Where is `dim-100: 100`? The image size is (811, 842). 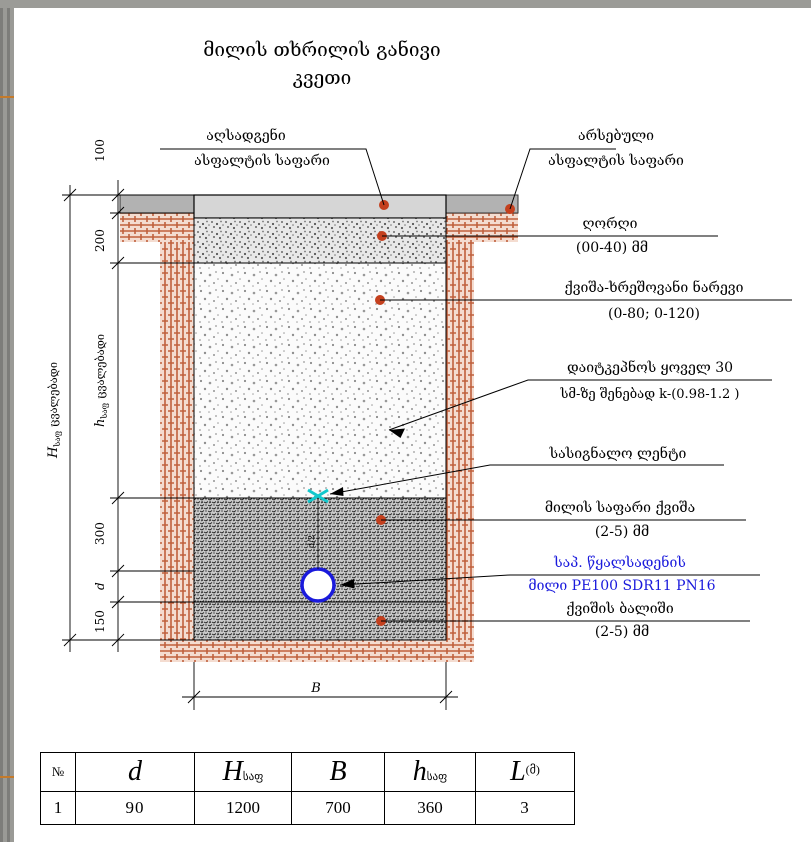 dim-100: 100 is located at coordinates (100, 150).